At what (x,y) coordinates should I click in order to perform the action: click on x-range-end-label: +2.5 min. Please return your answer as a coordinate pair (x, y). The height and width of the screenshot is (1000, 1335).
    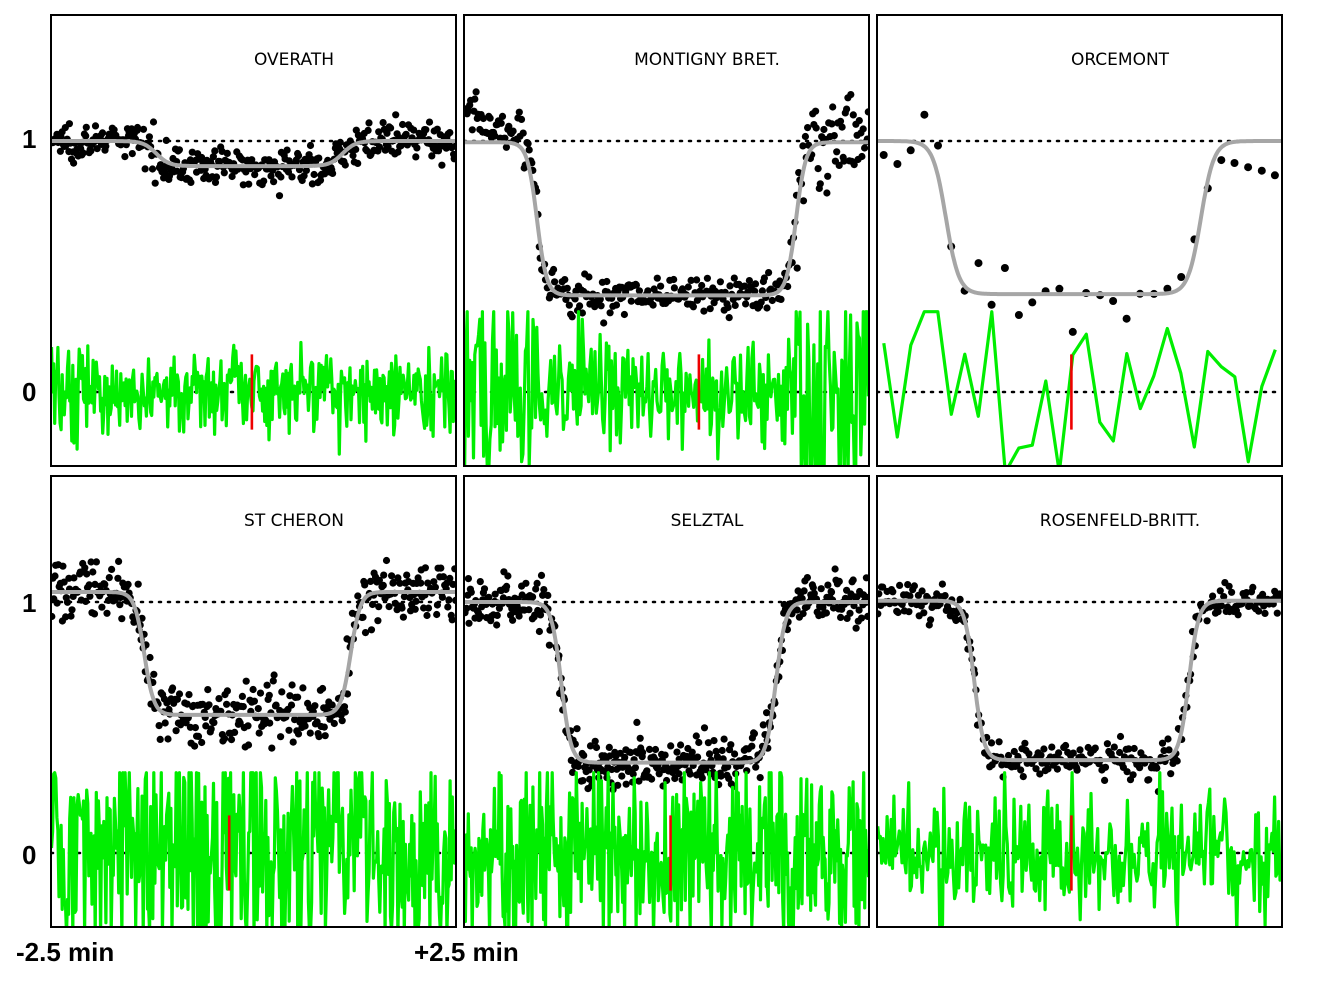
    Looking at the image, I should click on (466, 952).